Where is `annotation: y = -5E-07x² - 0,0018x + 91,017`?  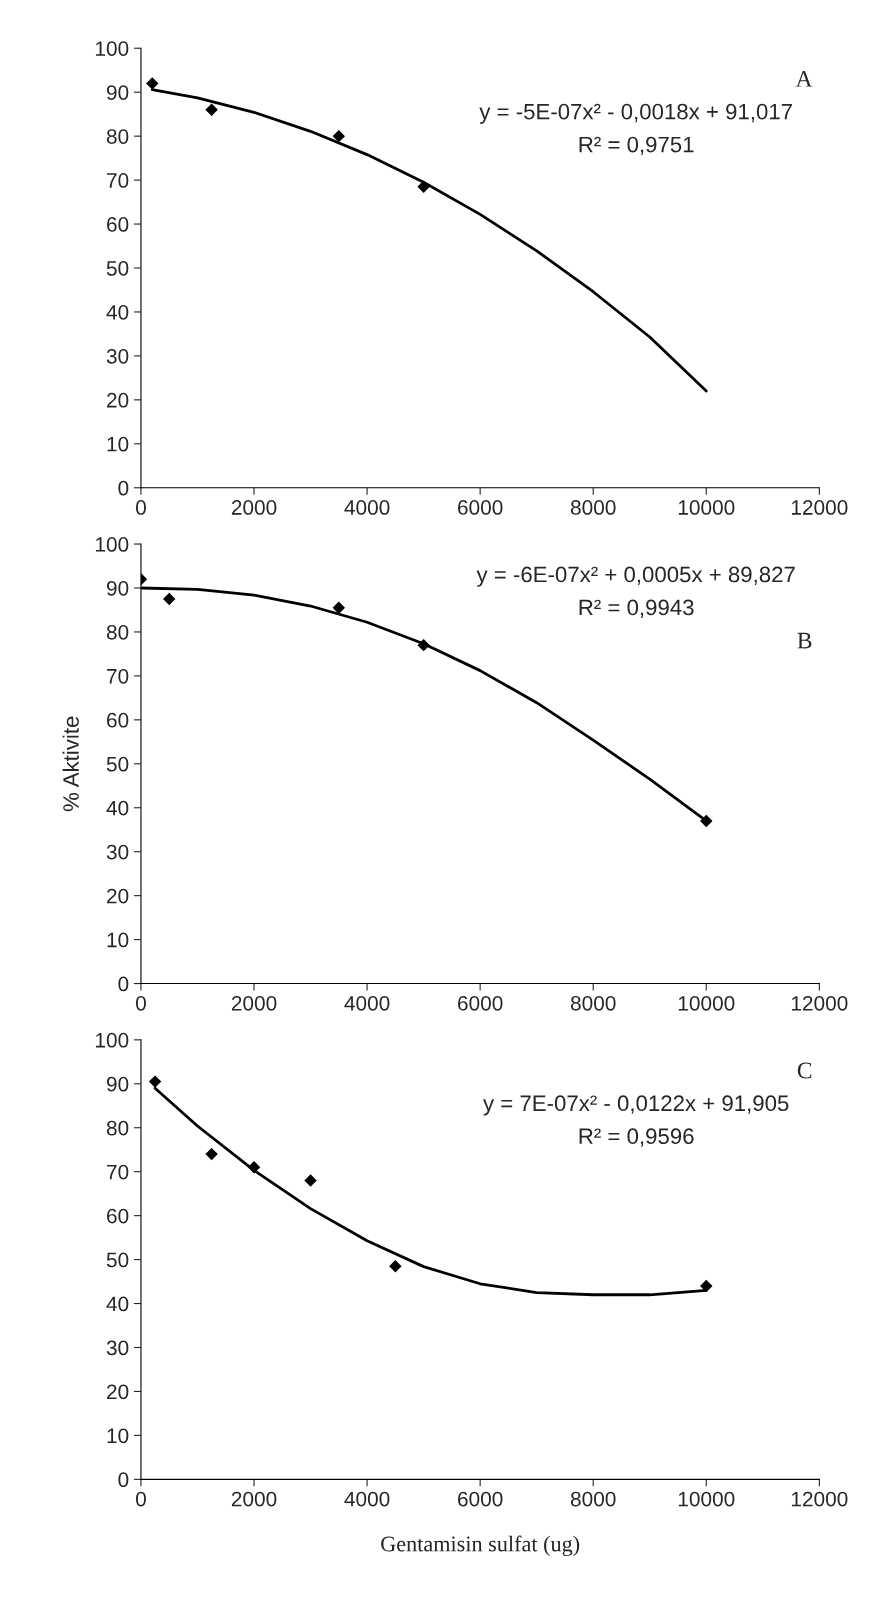 annotation: y = -5E-07x² - 0,0018x + 91,017 is located at coordinates (635, 113).